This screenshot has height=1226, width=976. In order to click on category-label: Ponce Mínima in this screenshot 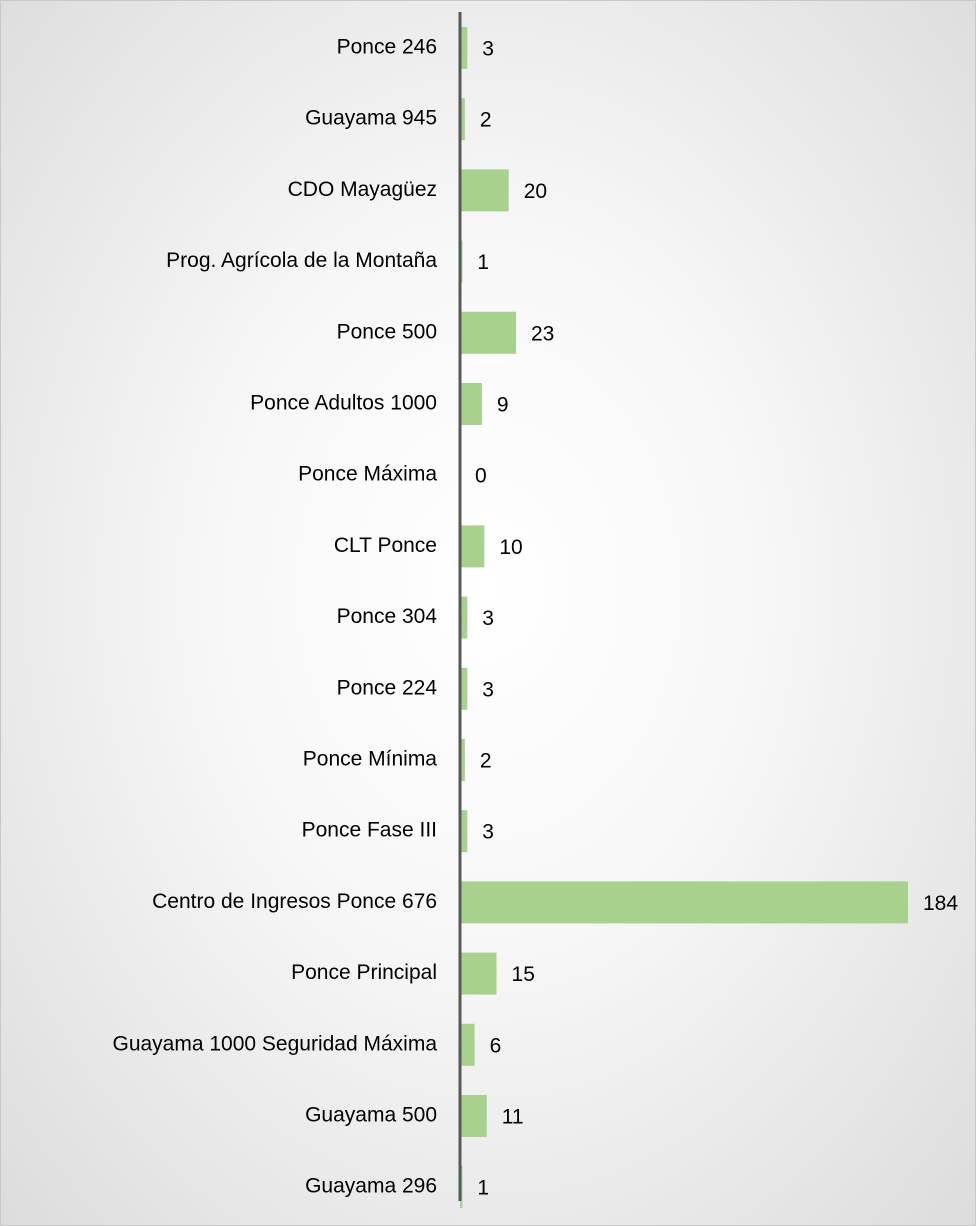, I will do `click(370, 759)`.